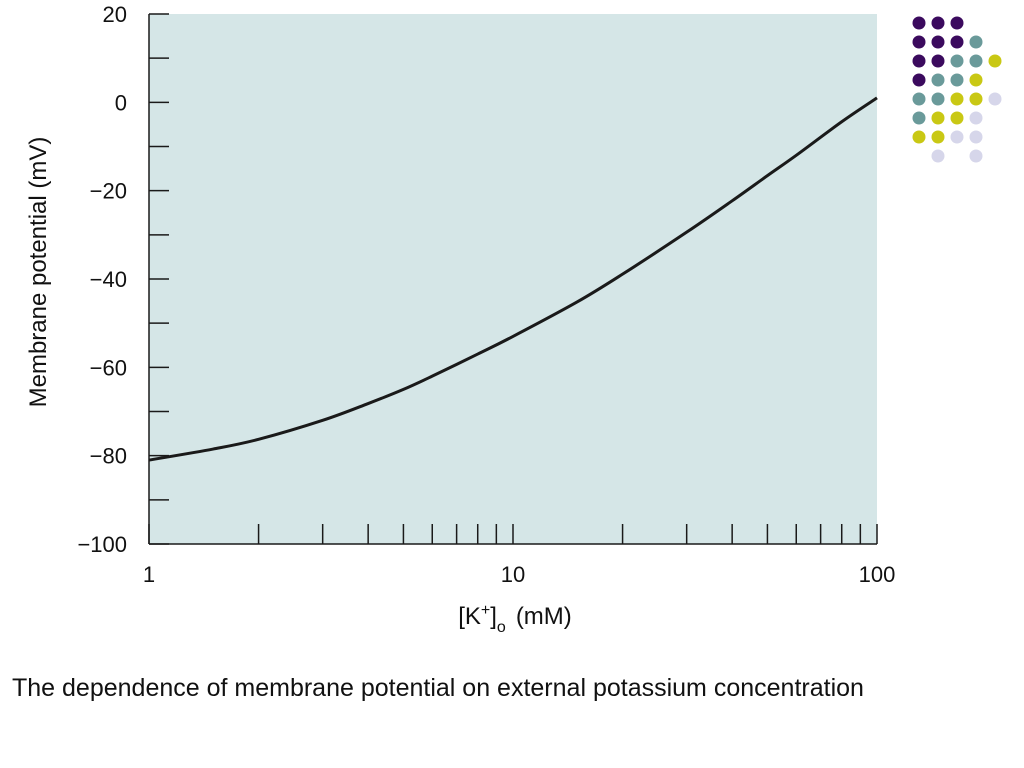 Image resolution: width=1024 pixels, height=768 pixels. Describe the element at coordinates (102, 544) in the screenshot. I see `y-tick-label: −100` at that location.